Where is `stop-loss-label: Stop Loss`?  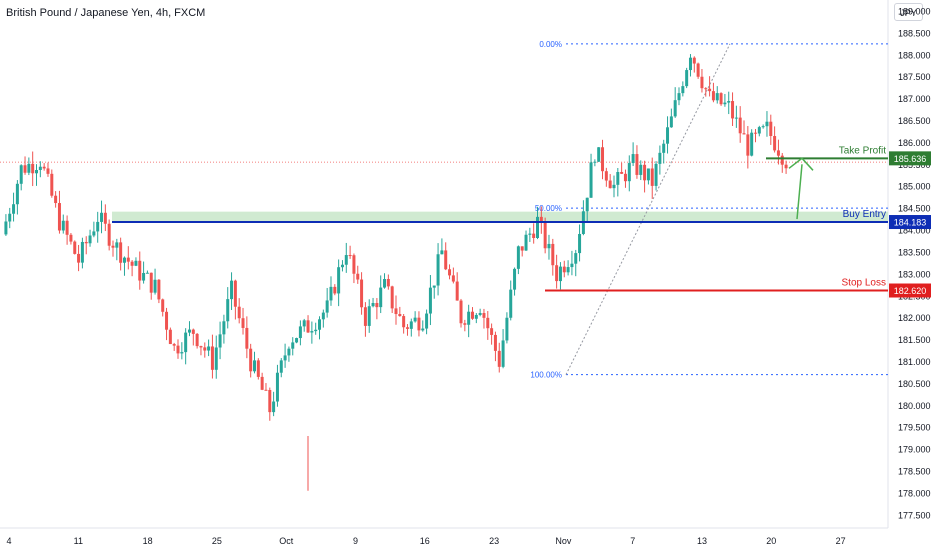 stop-loss-label: Stop Loss is located at coordinates (864, 283).